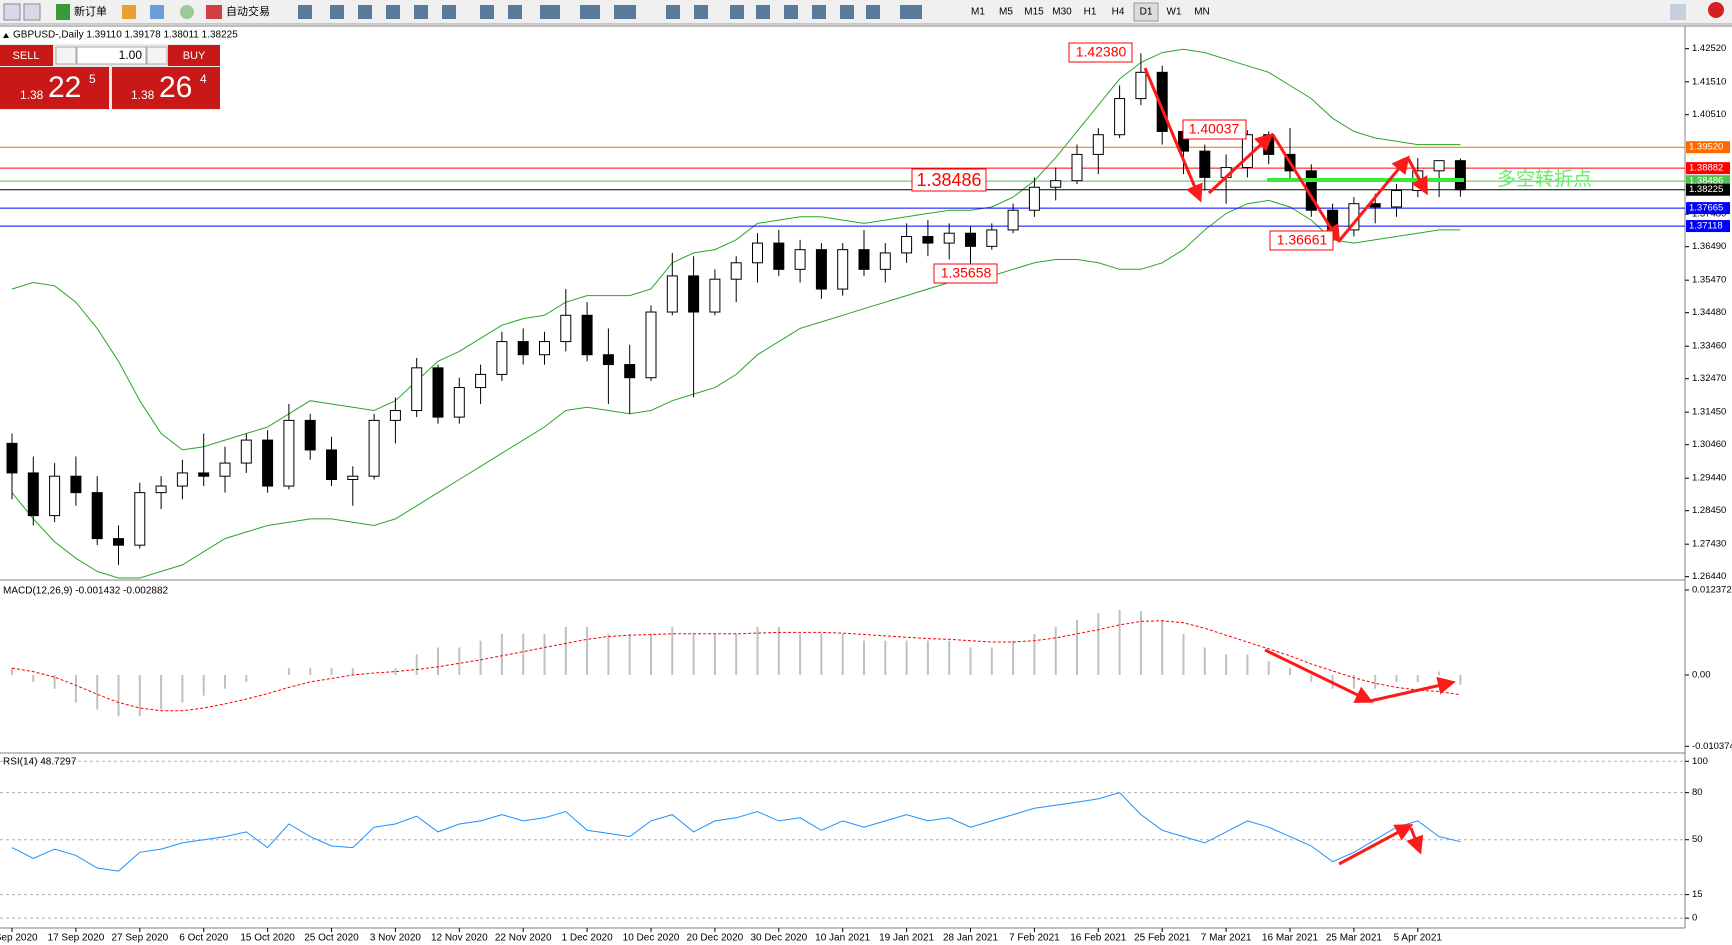 This screenshot has height=945, width=1732. I want to click on x-tick-label: 8 Sep 2020, so click(19, 938).